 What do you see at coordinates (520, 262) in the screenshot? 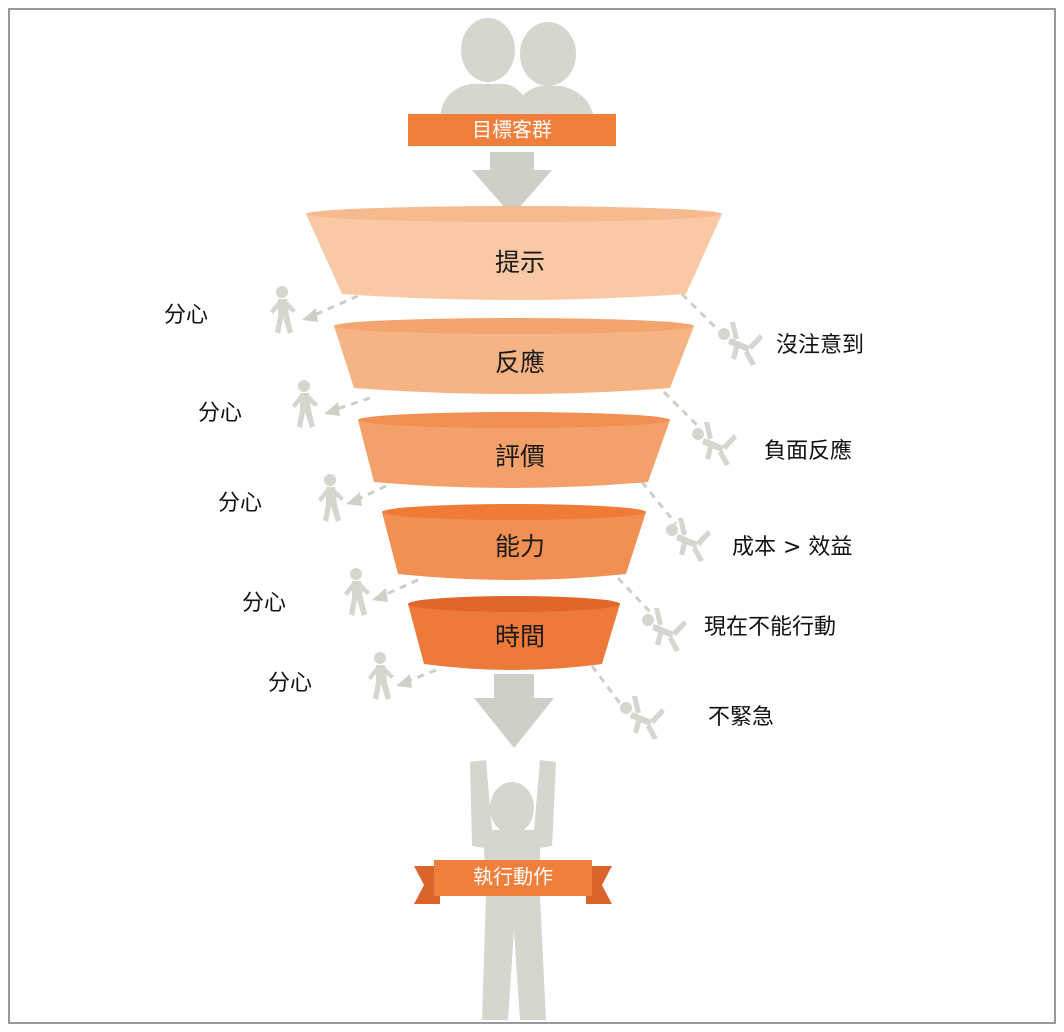
I see `stage-label-cue: 提示` at bounding box center [520, 262].